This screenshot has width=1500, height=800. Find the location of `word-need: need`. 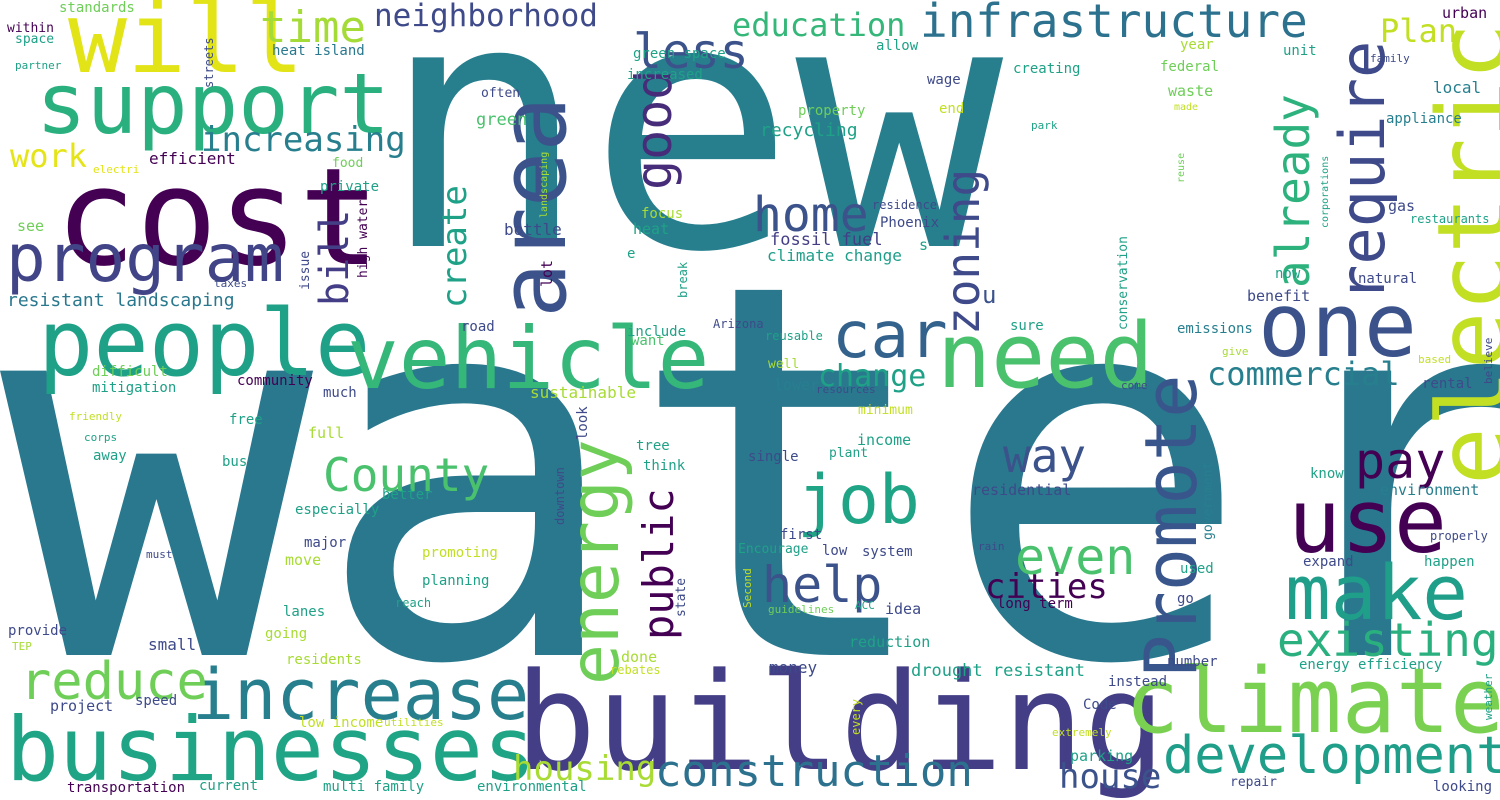

word-need: need is located at coordinates (1045, 356).